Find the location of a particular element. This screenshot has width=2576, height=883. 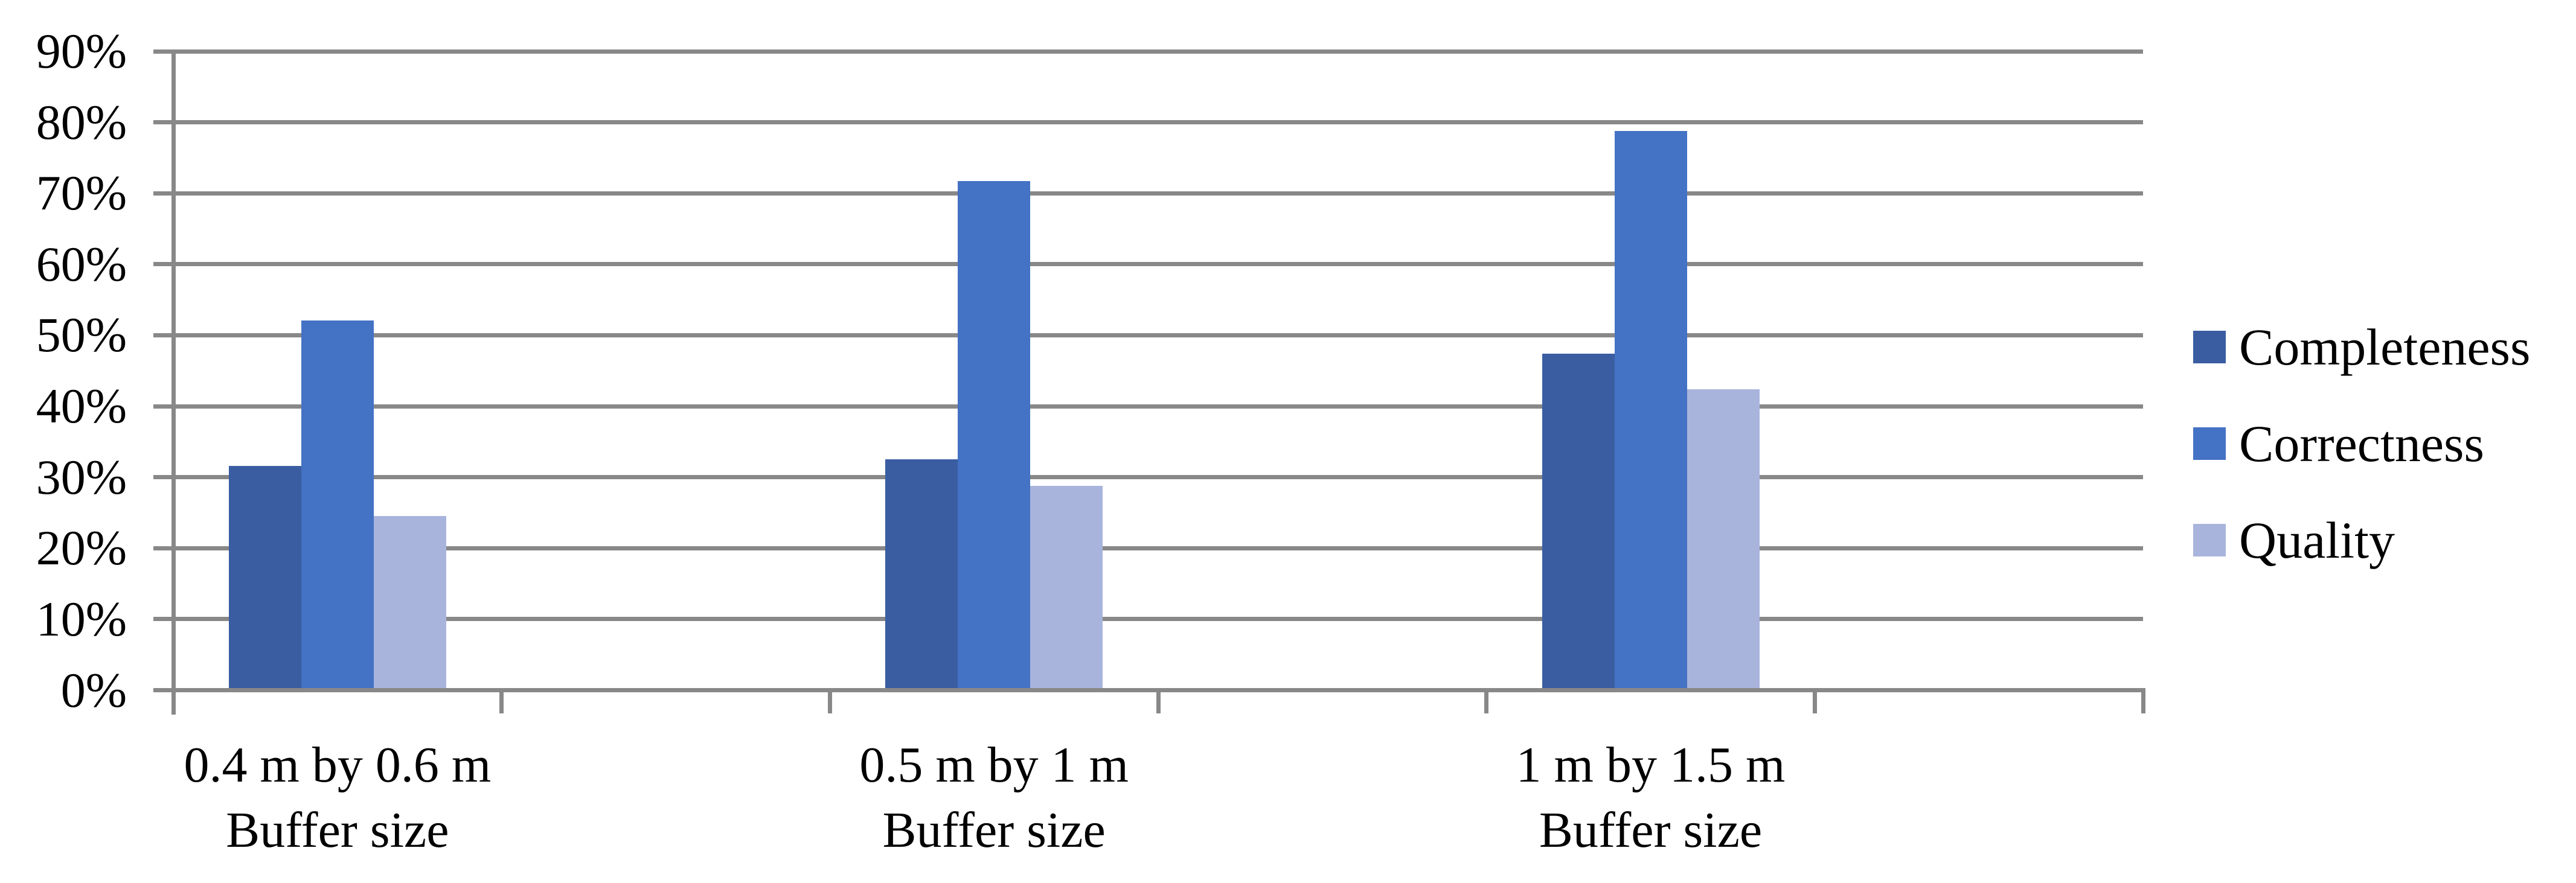

legend-label-quality: Quality is located at coordinates (2317, 540).